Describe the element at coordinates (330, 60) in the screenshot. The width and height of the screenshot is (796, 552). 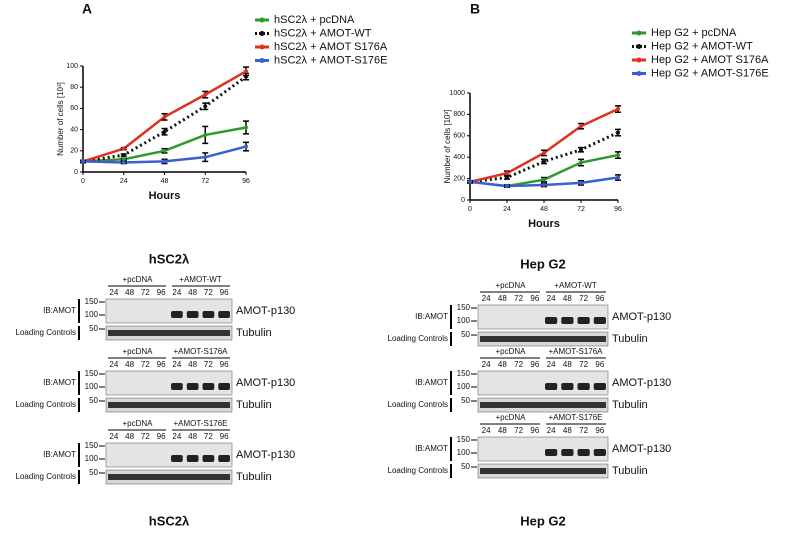
I see `legend-label: hSC2λ + AMOT-S176E` at that location.